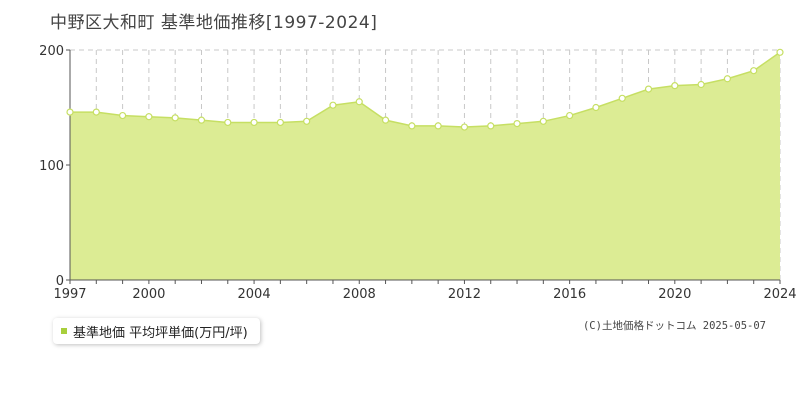 The width and height of the screenshot is (800, 400). What do you see at coordinates (51, 51) in the screenshot?
I see `y-tick-label: 200` at bounding box center [51, 51].